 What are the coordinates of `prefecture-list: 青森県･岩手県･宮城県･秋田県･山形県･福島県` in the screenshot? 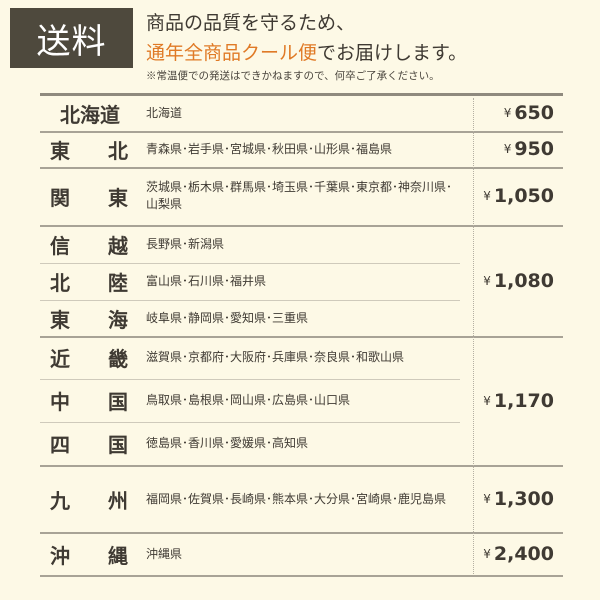 It's located at (269, 148).